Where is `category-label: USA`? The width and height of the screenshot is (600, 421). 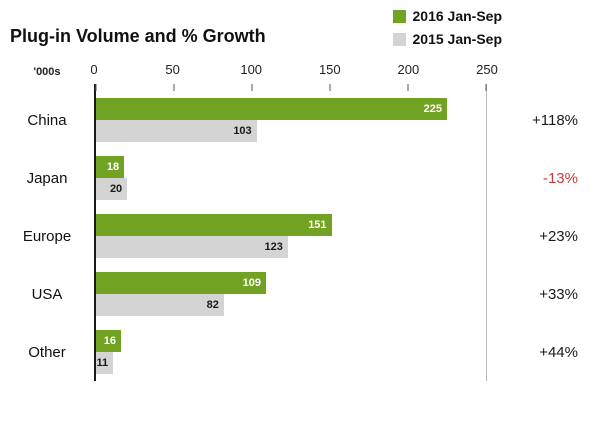
category-label: USA is located at coordinates (47, 294).